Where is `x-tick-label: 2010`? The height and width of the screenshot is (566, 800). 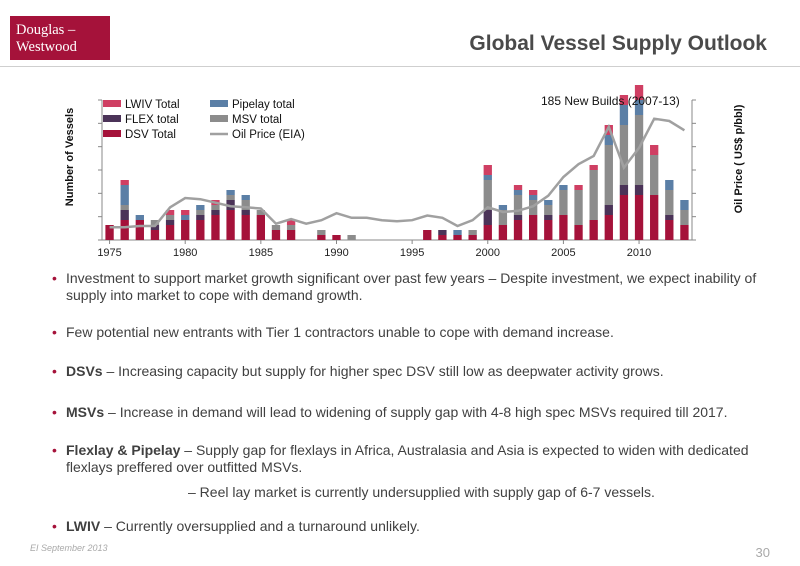 x-tick-label: 2010 is located at coordinates (639, 253).